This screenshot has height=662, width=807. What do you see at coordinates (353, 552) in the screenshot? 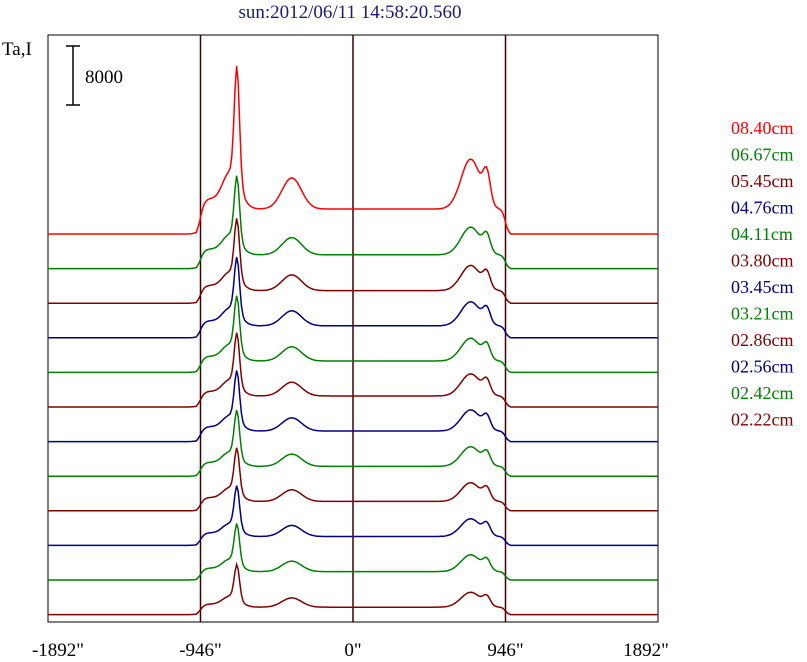
I see `series-line-02.42cm` at bounding box center [353, 552].